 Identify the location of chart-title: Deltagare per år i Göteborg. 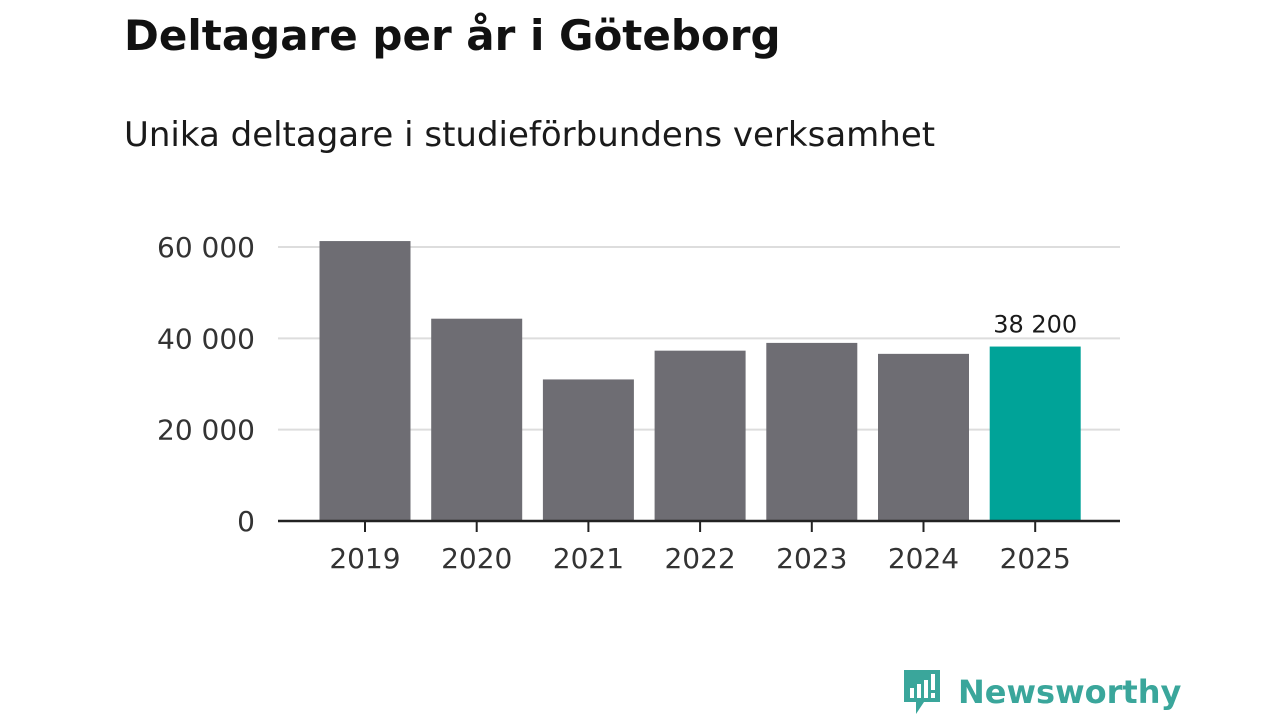
(452, 35).